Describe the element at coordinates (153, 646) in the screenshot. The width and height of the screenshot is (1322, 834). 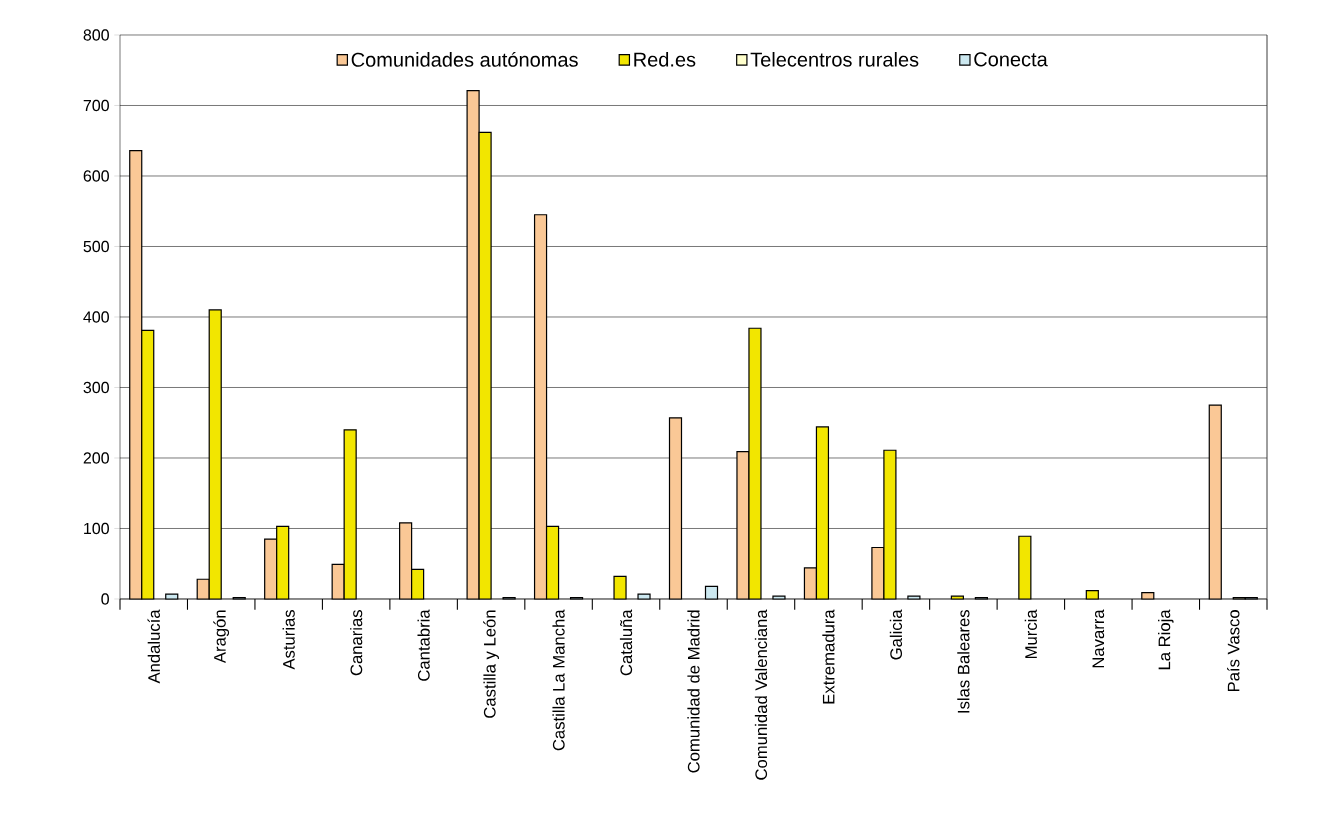
I see `x-tick-label: Andalucía` at that location.